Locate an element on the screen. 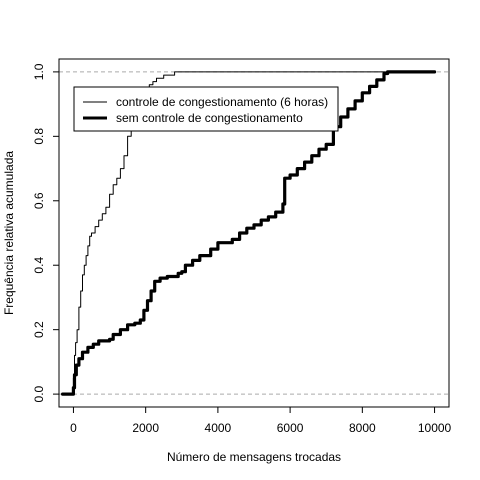  x-tick-label: 10000 is located at coordinates (435, 428).